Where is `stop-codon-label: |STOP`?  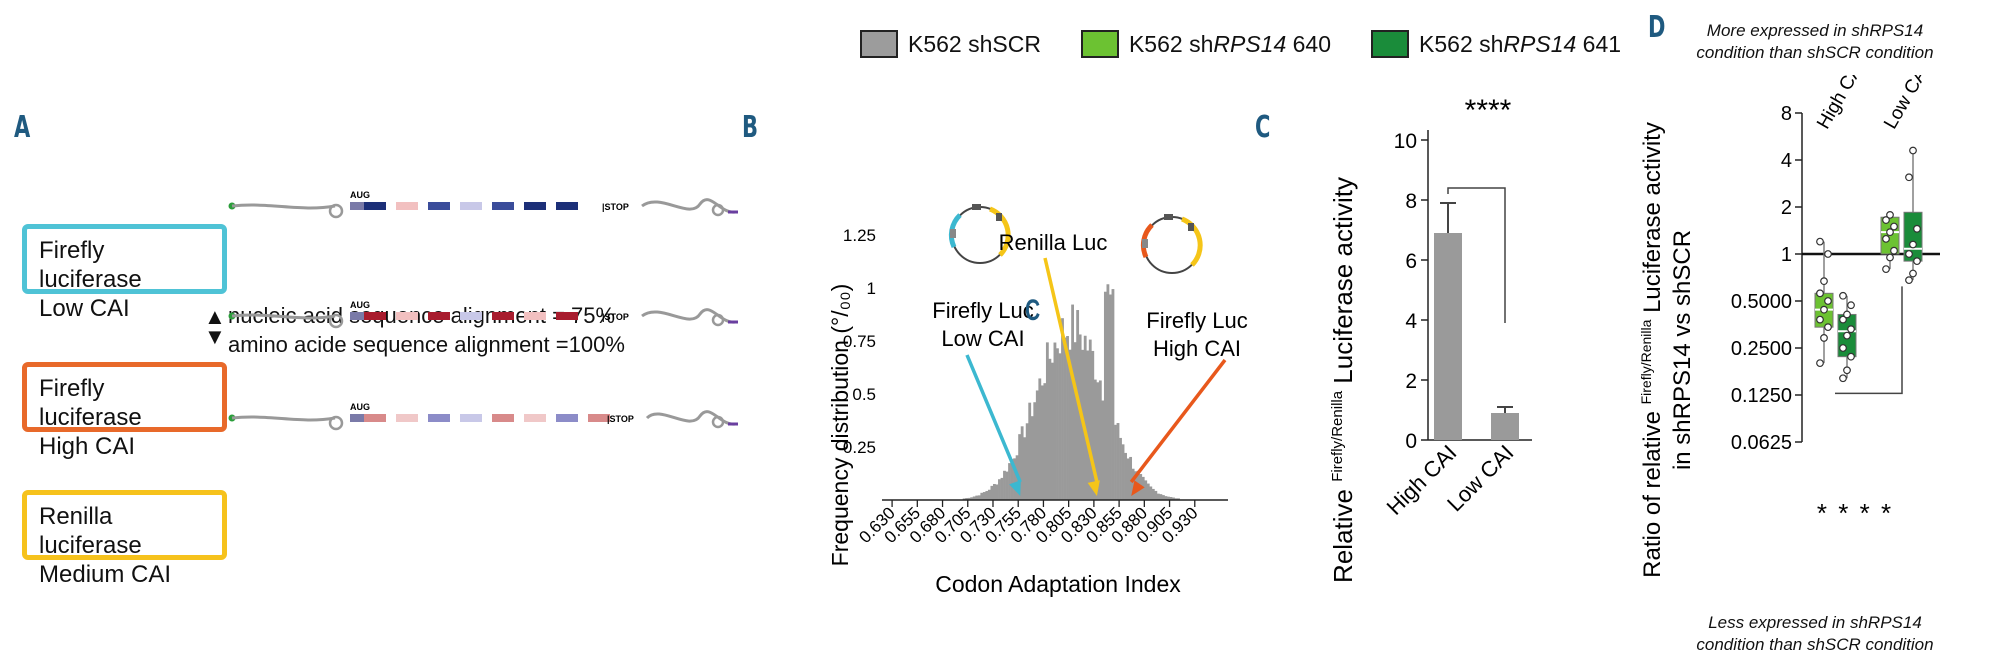 stop-codon-label: |STOP is located at coordinates (620, 419).